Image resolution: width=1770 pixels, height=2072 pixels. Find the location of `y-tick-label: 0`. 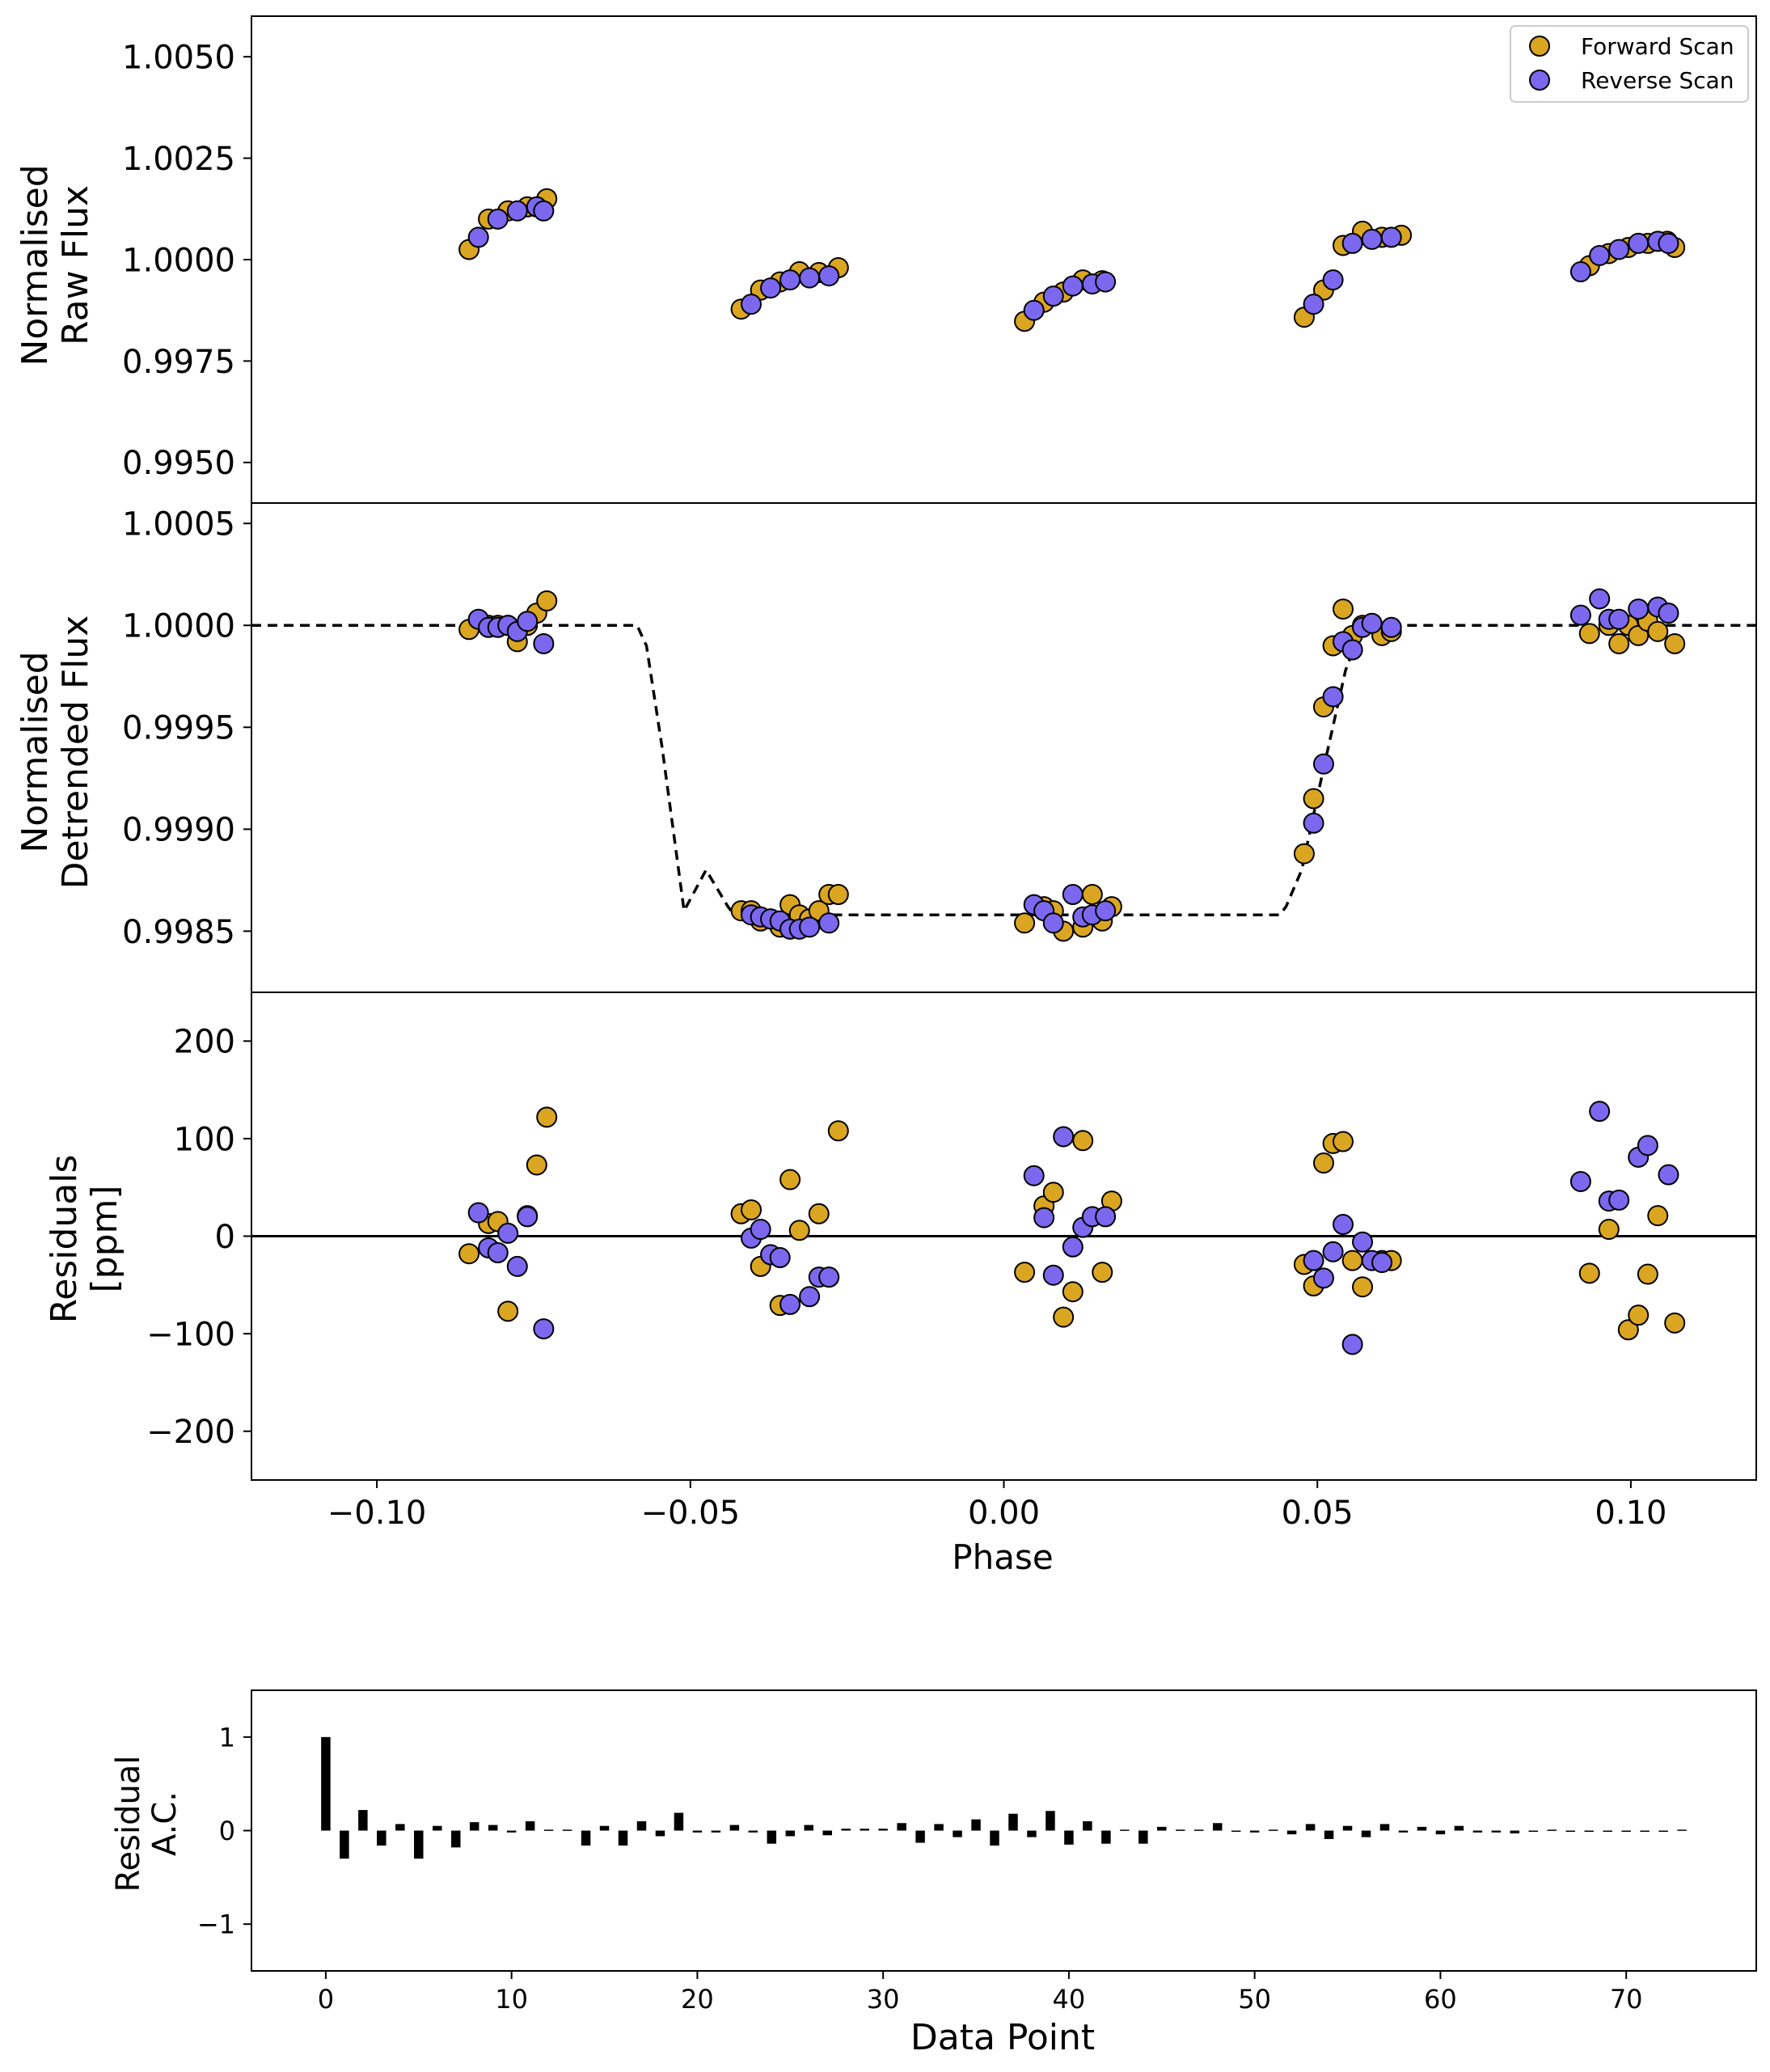

y-tick-label: 0 is located at coordinates (227, 1831).